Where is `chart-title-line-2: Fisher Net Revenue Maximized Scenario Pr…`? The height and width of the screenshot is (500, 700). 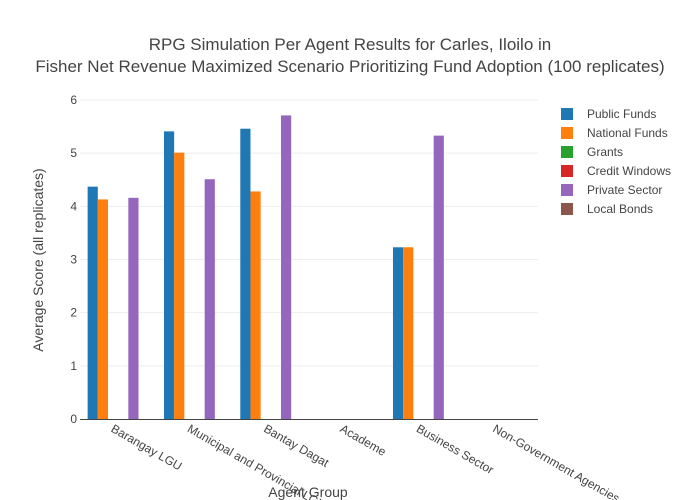
chart-title-line-2: Fisher Net Revenue Maximized Scenario Pr… is located at coordinates (349, 66).